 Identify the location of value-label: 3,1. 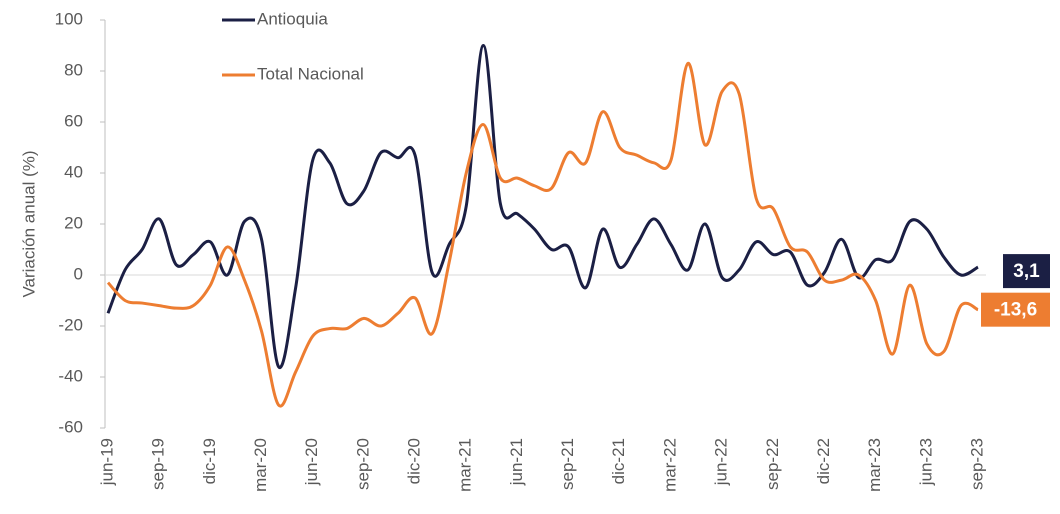
(1026, 271).